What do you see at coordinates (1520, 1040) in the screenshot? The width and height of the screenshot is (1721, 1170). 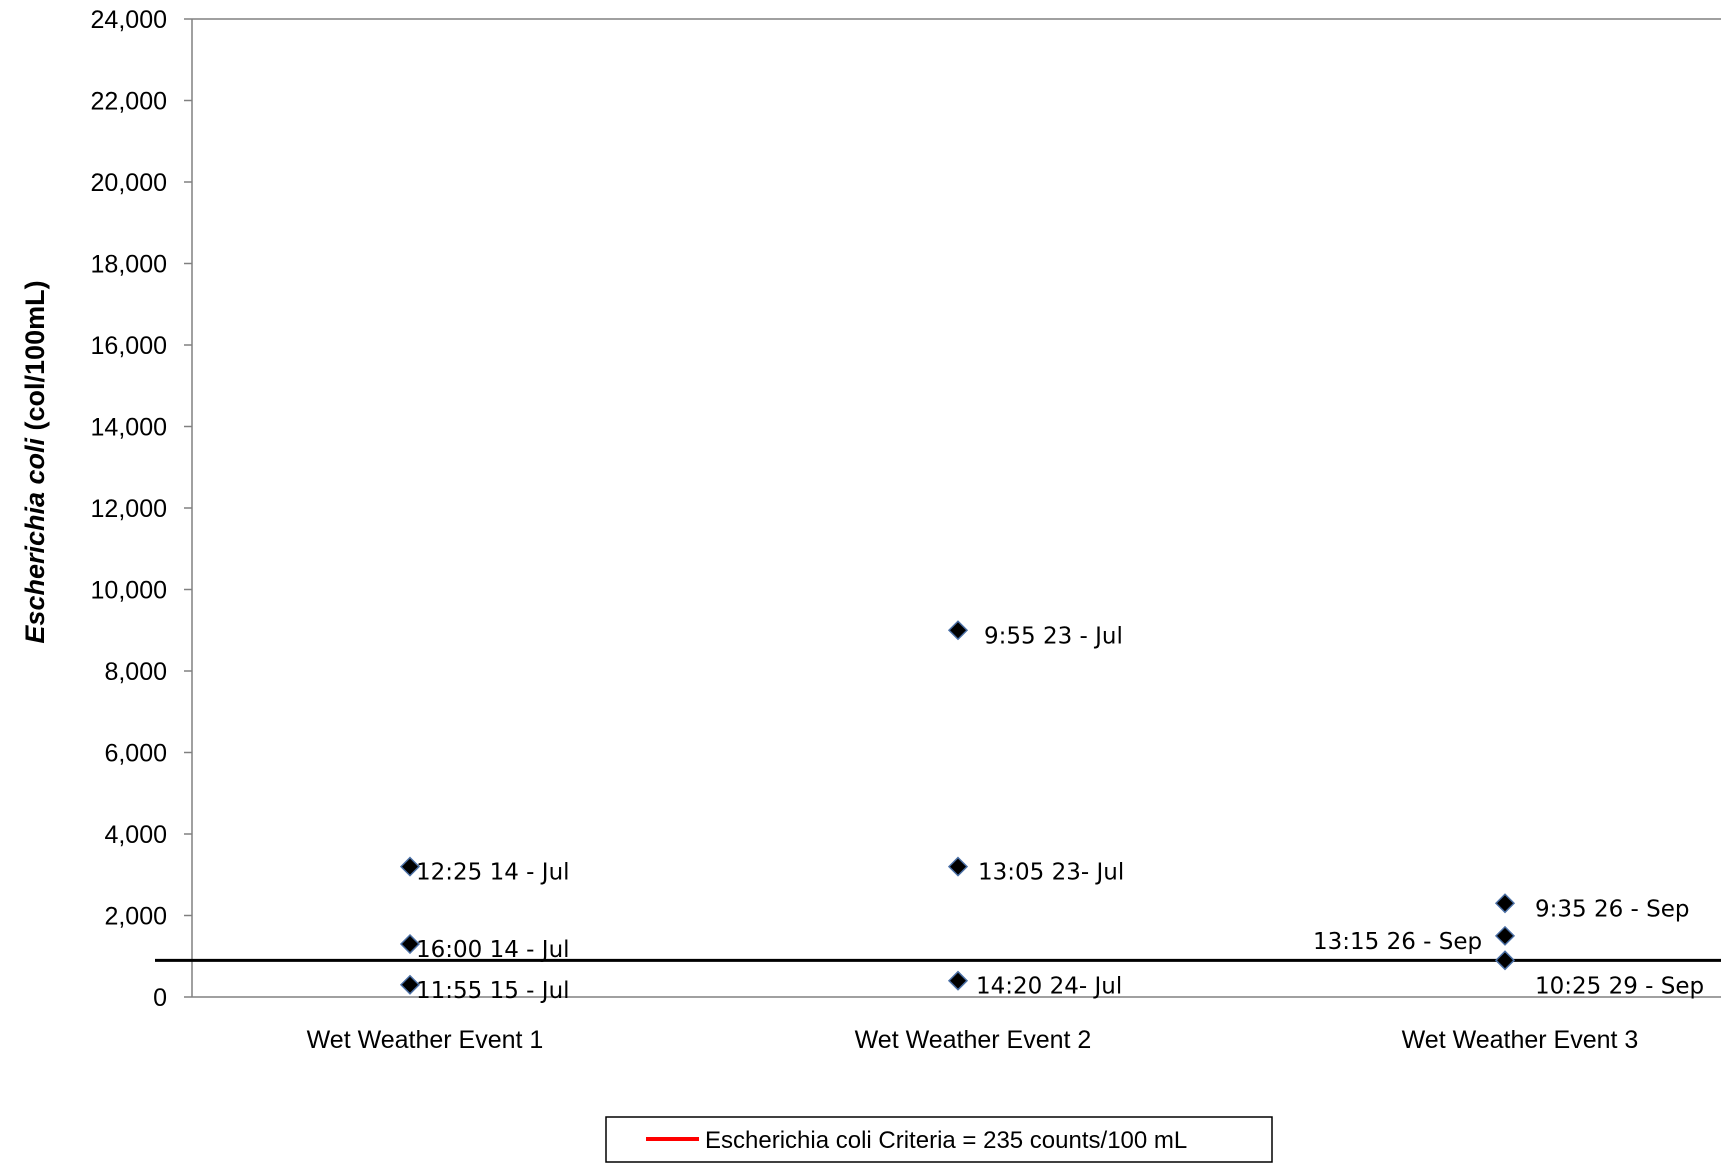 I see `x-category-label: Wet Weather Event 3` at bounding box center [1520, 1040].